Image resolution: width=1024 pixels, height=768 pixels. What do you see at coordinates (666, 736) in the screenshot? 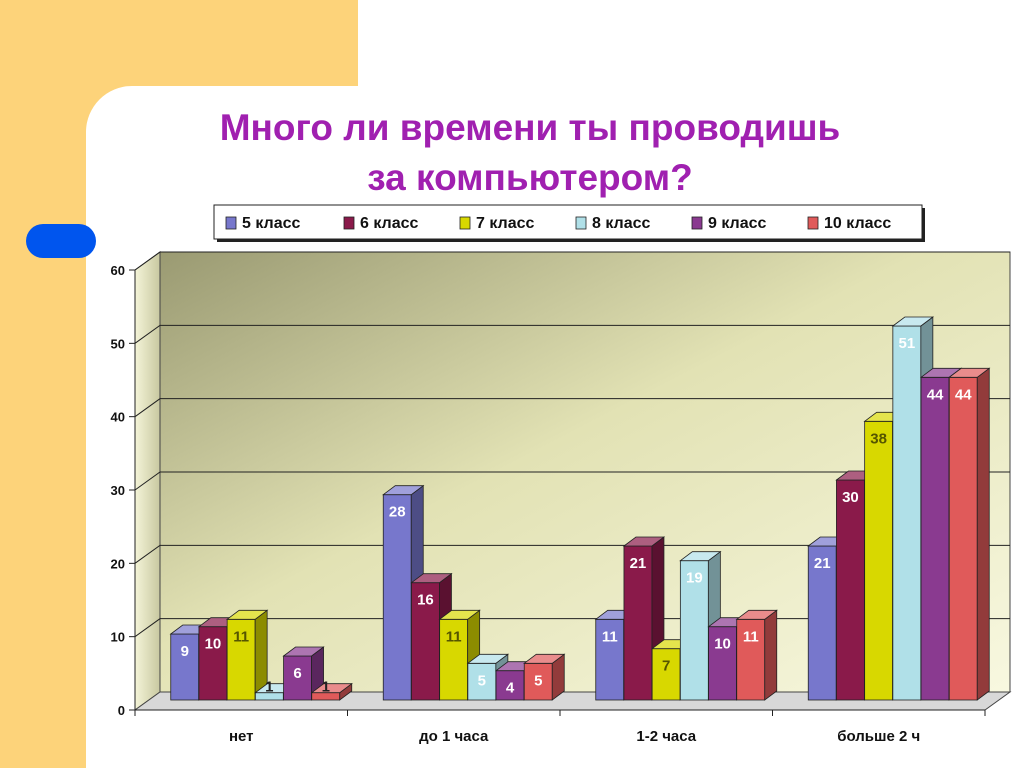
I see `x-tick-label: 1-2 часа` at bounding box center [666, 736].